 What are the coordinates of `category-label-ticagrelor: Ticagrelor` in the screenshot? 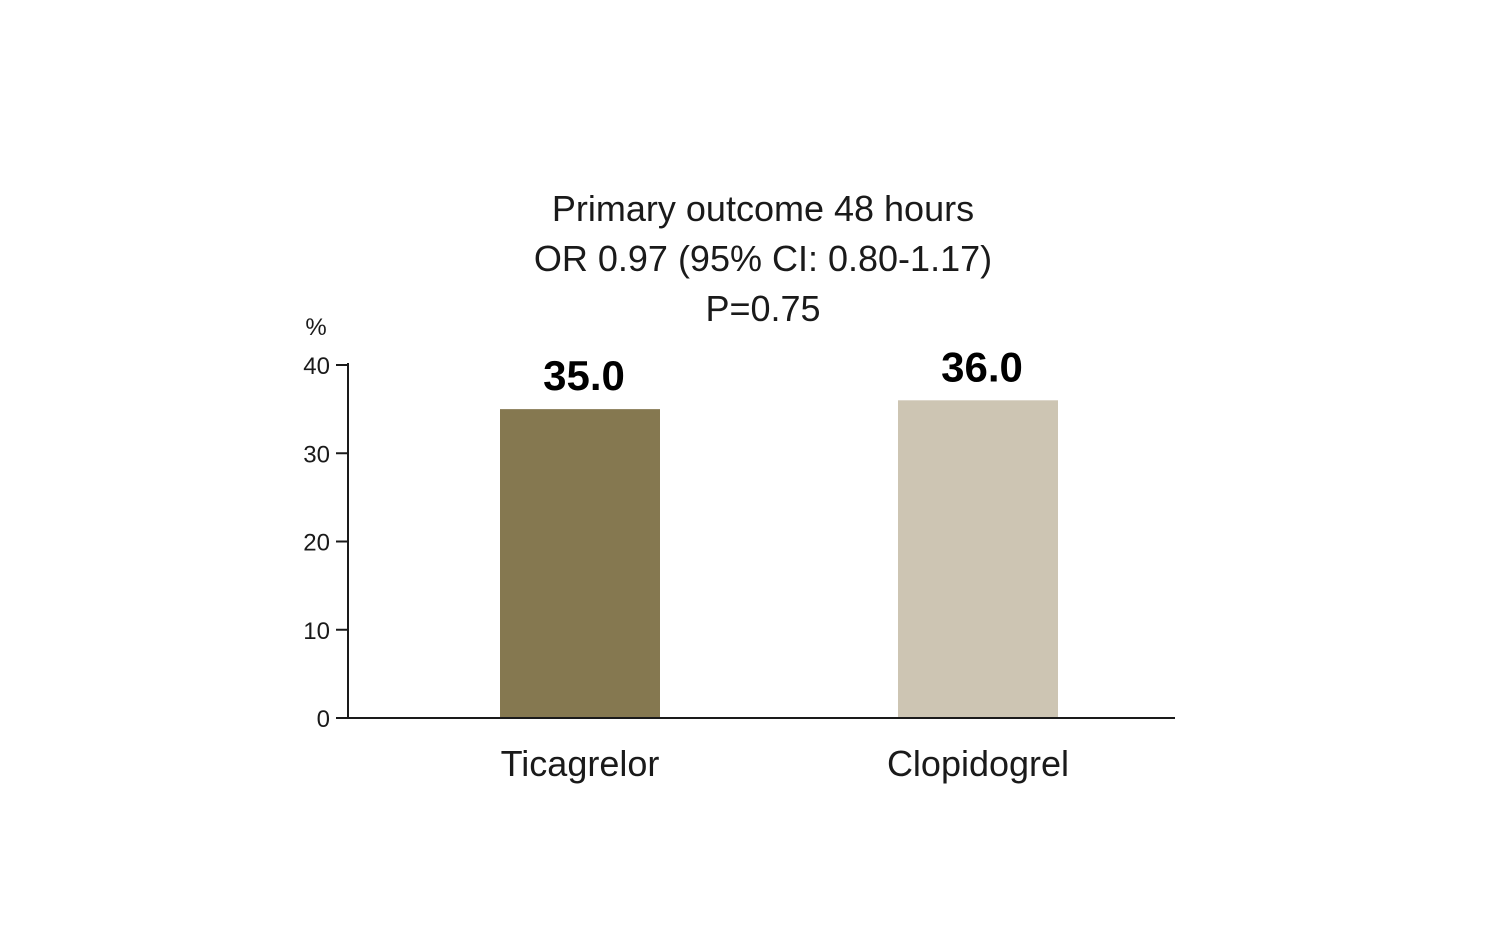 It's located at (580, 763).